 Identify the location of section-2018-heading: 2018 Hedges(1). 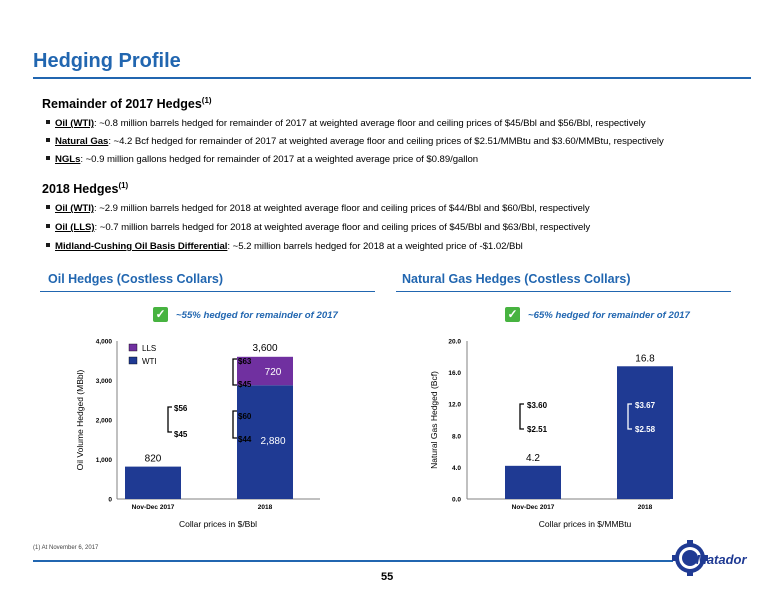
(85, 188).